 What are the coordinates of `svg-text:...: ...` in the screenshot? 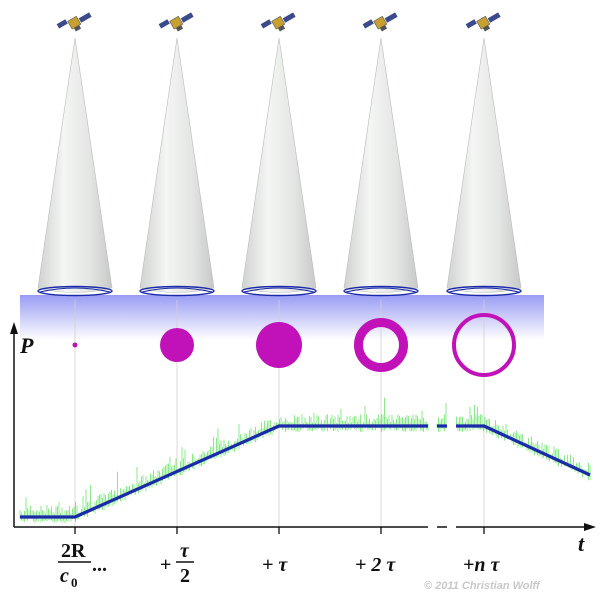 It's located at (99, 565).